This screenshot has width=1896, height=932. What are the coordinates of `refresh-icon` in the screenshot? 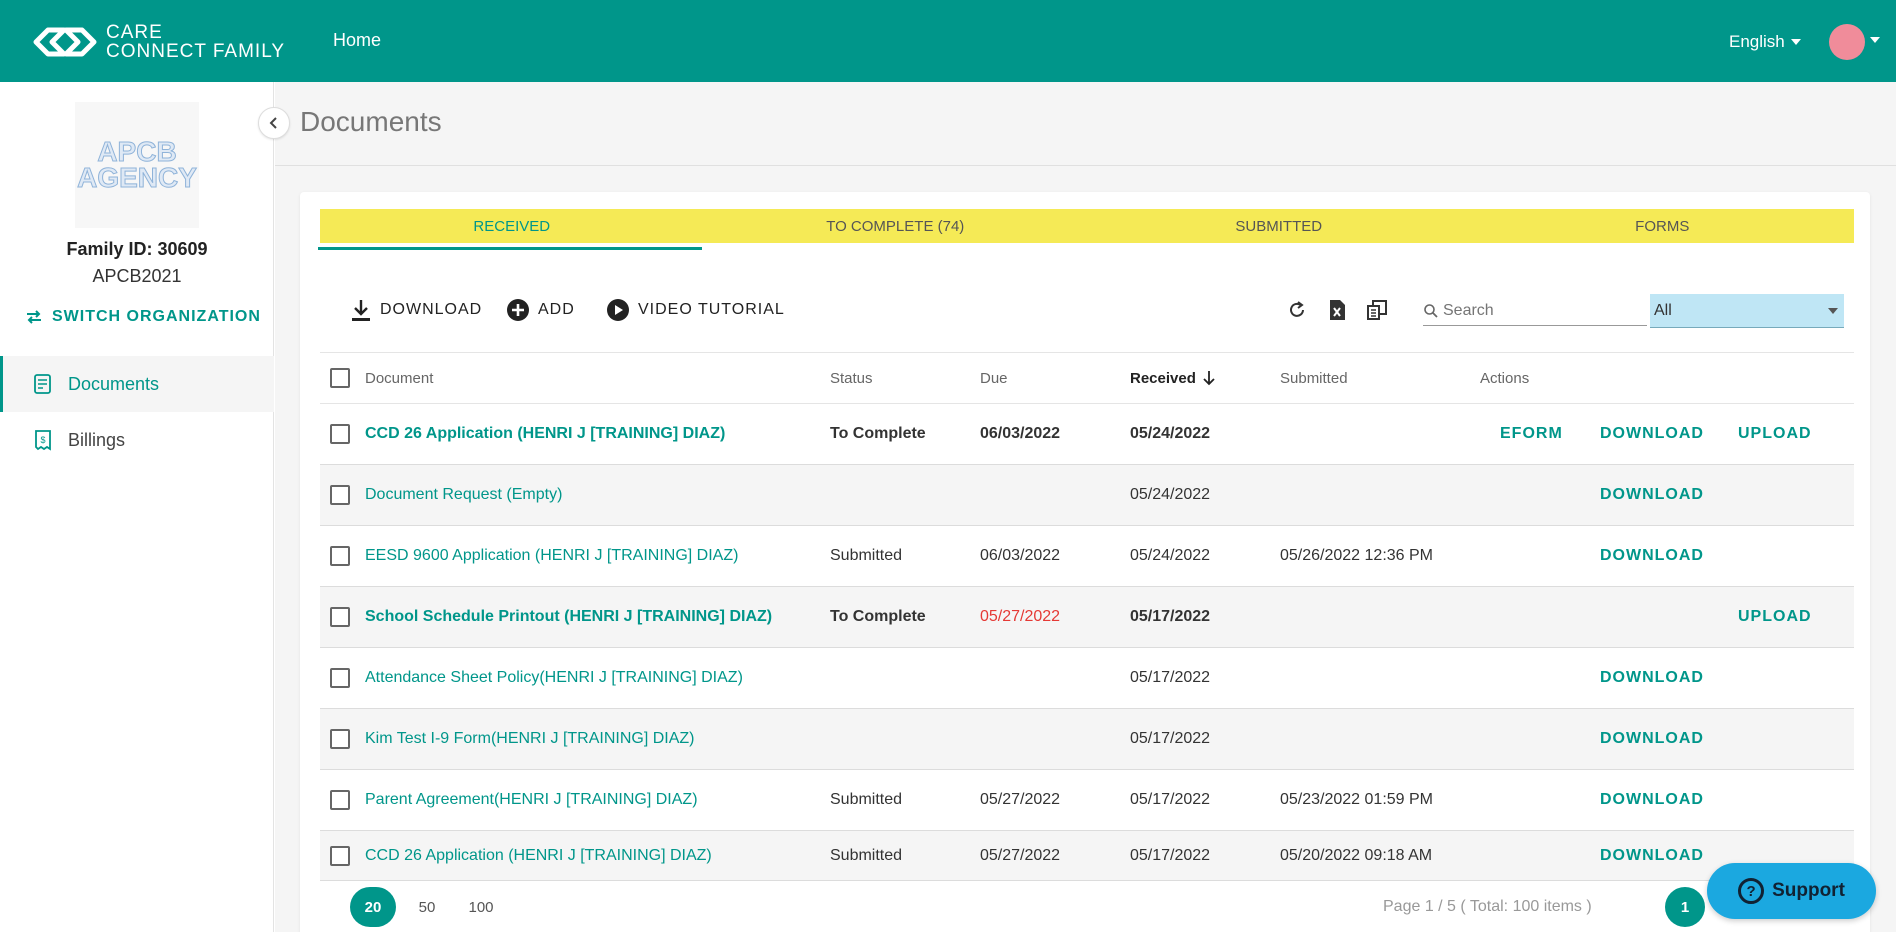 It's located at (1297, 309).